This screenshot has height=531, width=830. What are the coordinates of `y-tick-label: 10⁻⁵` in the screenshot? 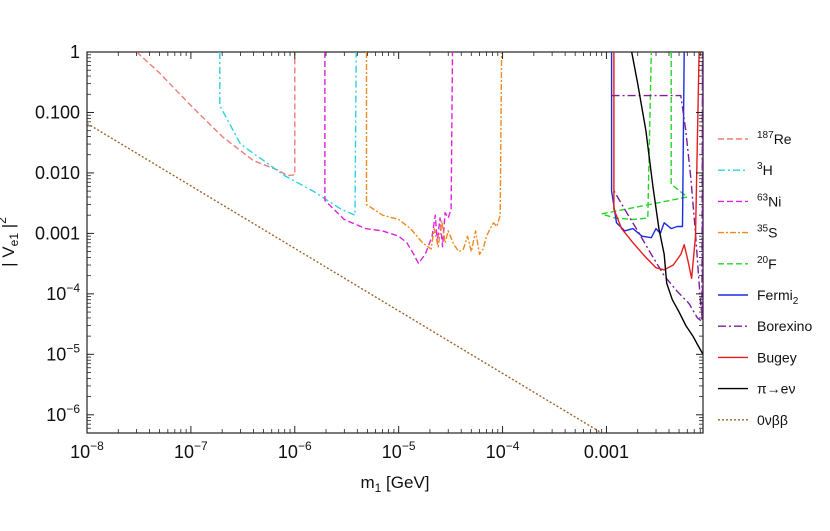 It's located at (63, 352).